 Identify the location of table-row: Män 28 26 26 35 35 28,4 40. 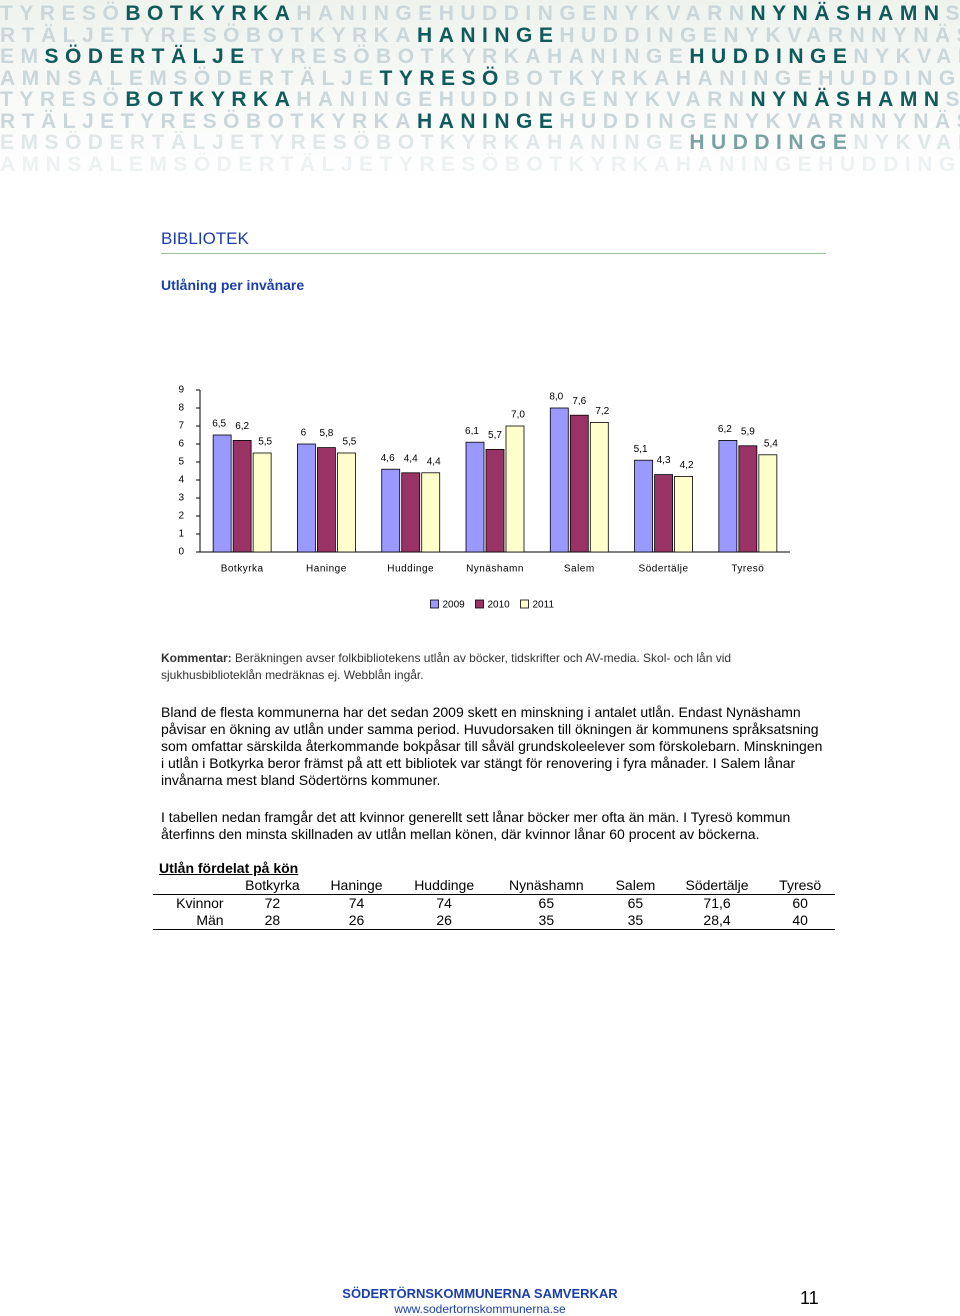
(494, 921).